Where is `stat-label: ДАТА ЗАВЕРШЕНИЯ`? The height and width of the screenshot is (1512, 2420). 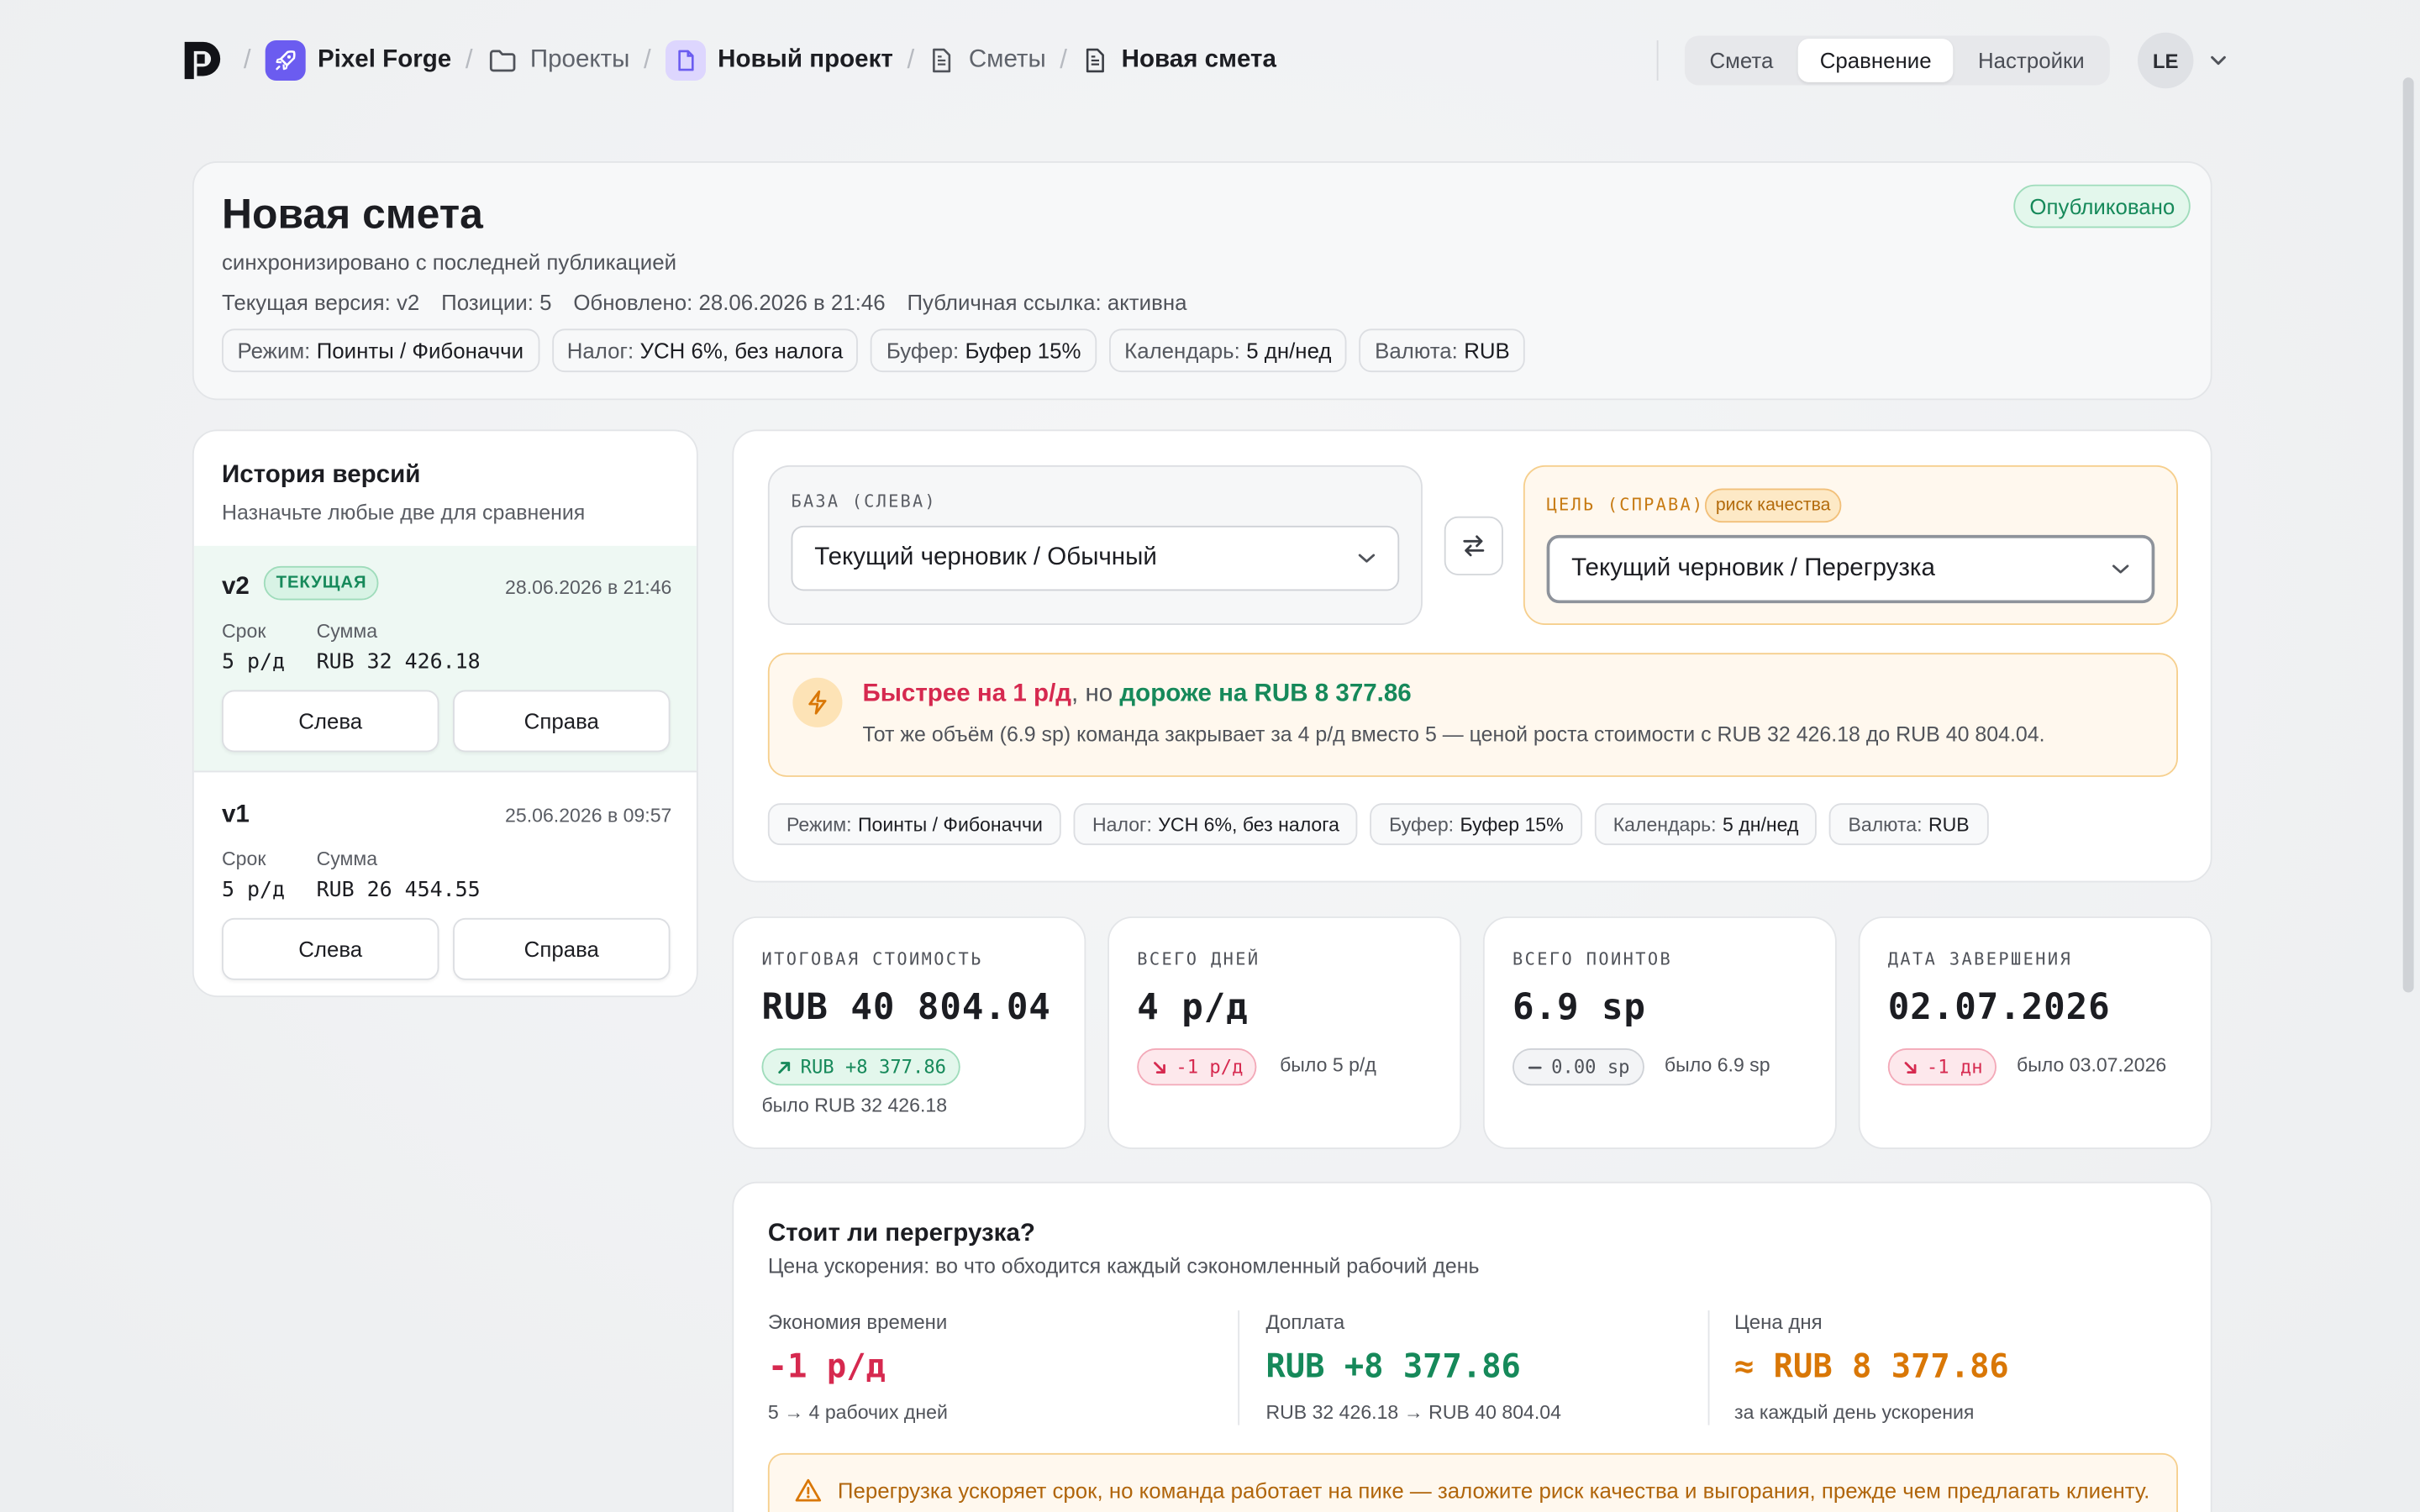
stat-label: ДАТА ЗАВЕРШЕНИЯ is located at coordinates (1980, 958).